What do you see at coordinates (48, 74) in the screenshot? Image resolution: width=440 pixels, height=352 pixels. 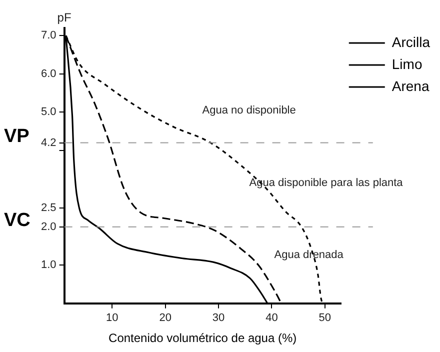 I see `y-tick-label: 6.0` at bounding box center [48, 74].